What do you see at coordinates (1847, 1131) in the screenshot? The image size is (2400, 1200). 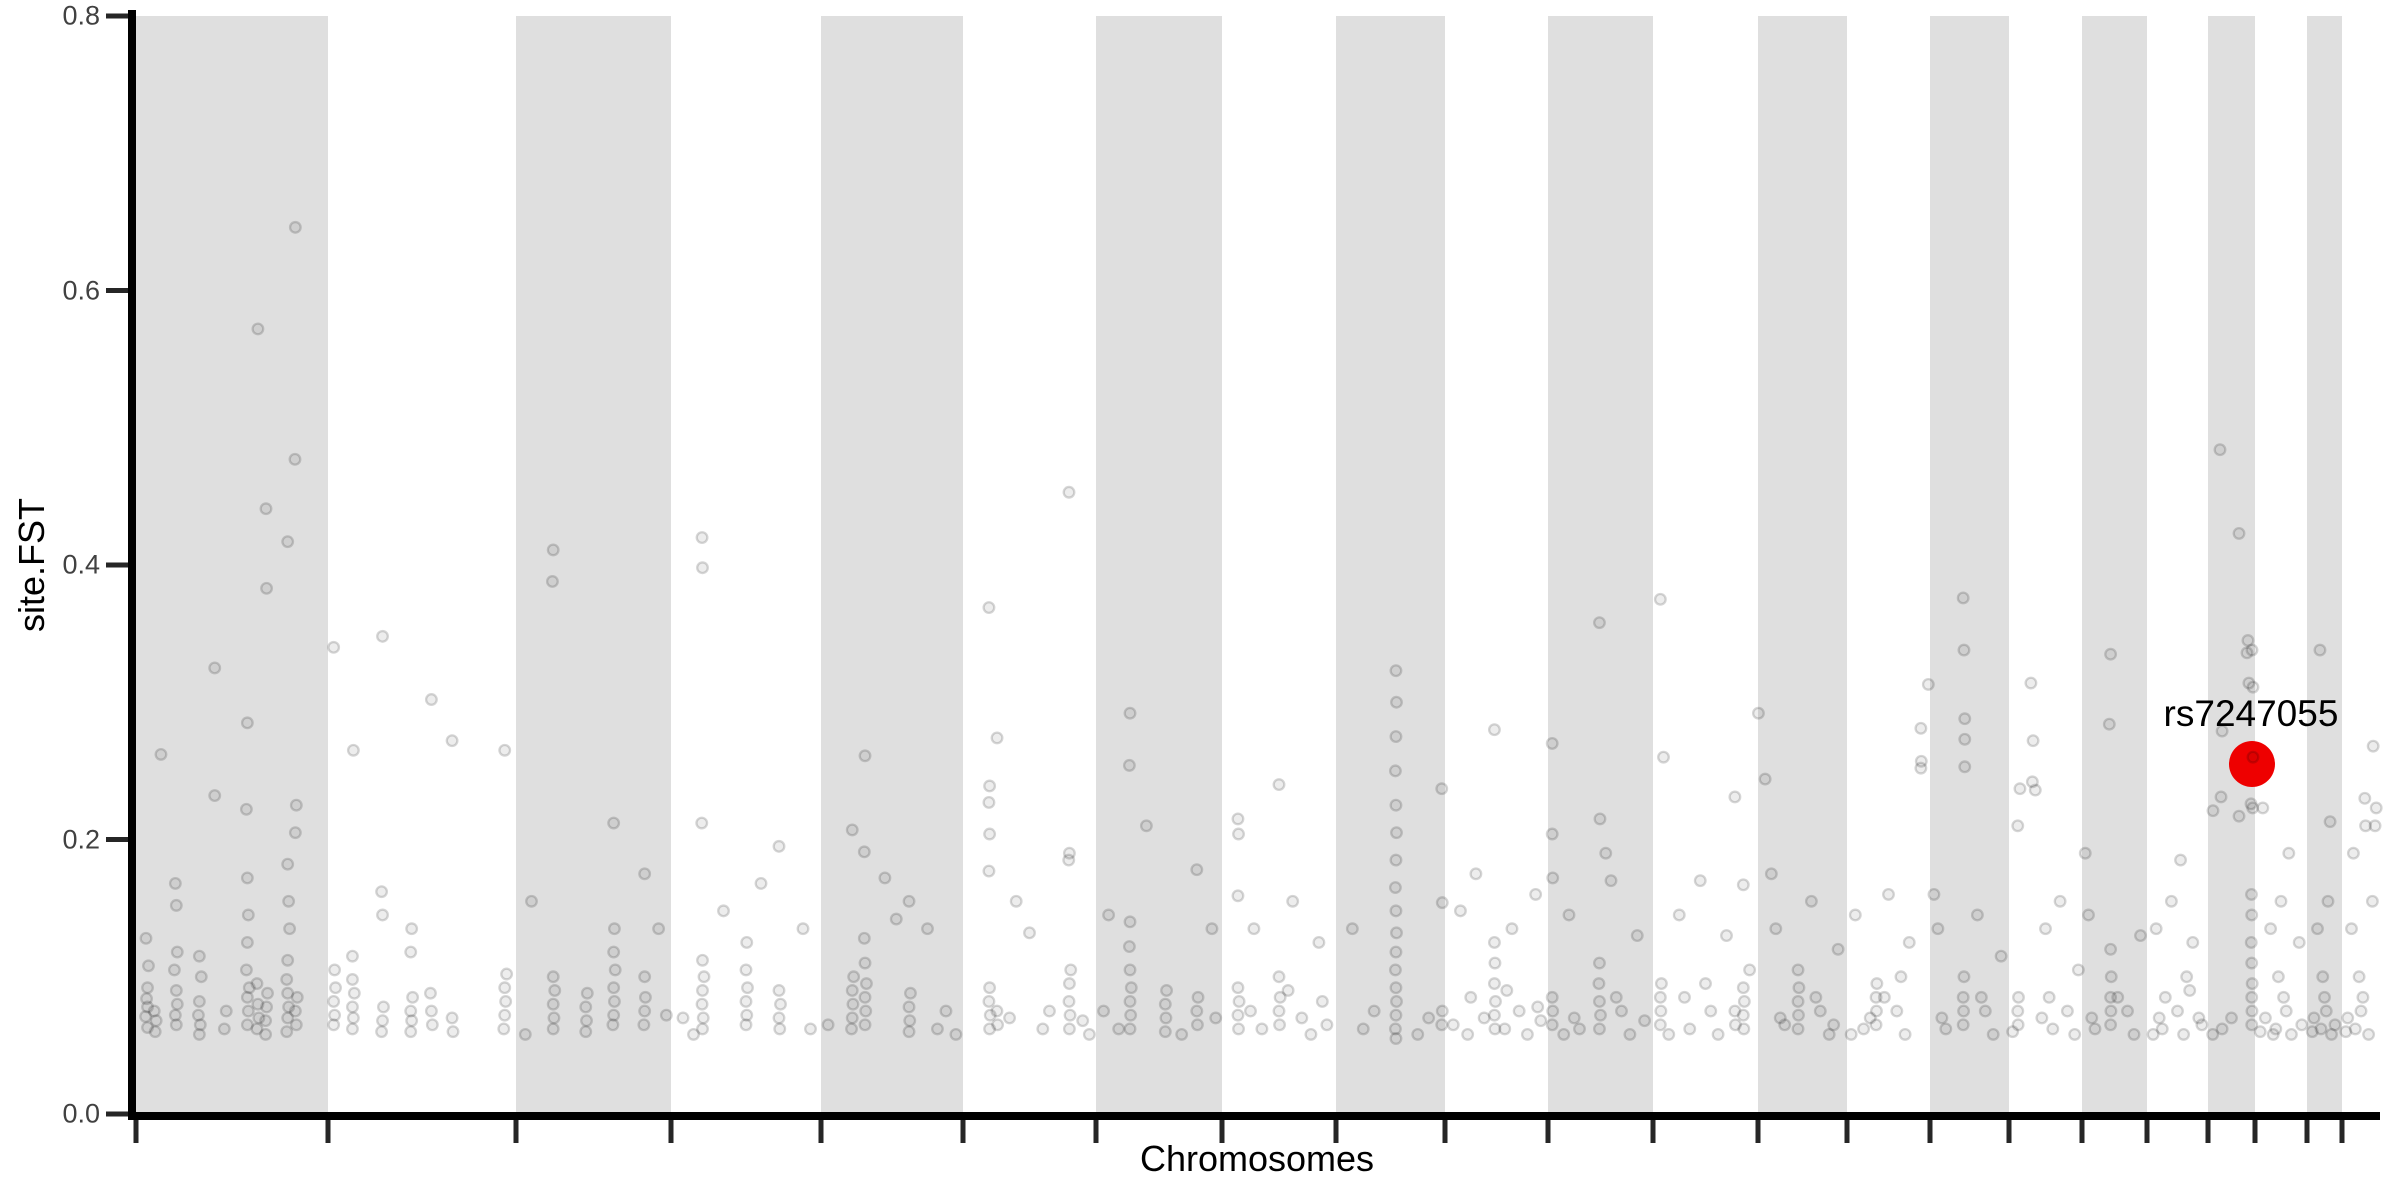 I see `x-tick-chr14` at bounding box center [1847, 1131].